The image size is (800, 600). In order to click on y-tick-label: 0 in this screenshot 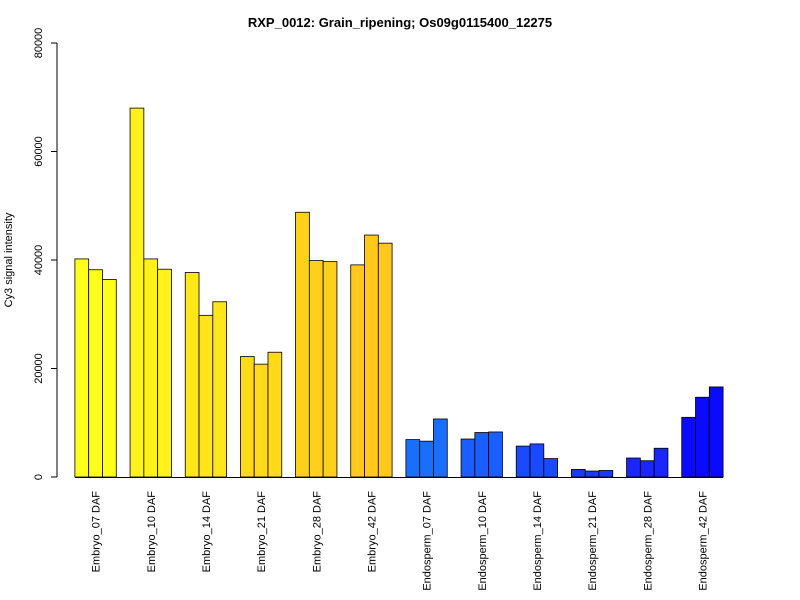, I will do `click(39, 477)`.